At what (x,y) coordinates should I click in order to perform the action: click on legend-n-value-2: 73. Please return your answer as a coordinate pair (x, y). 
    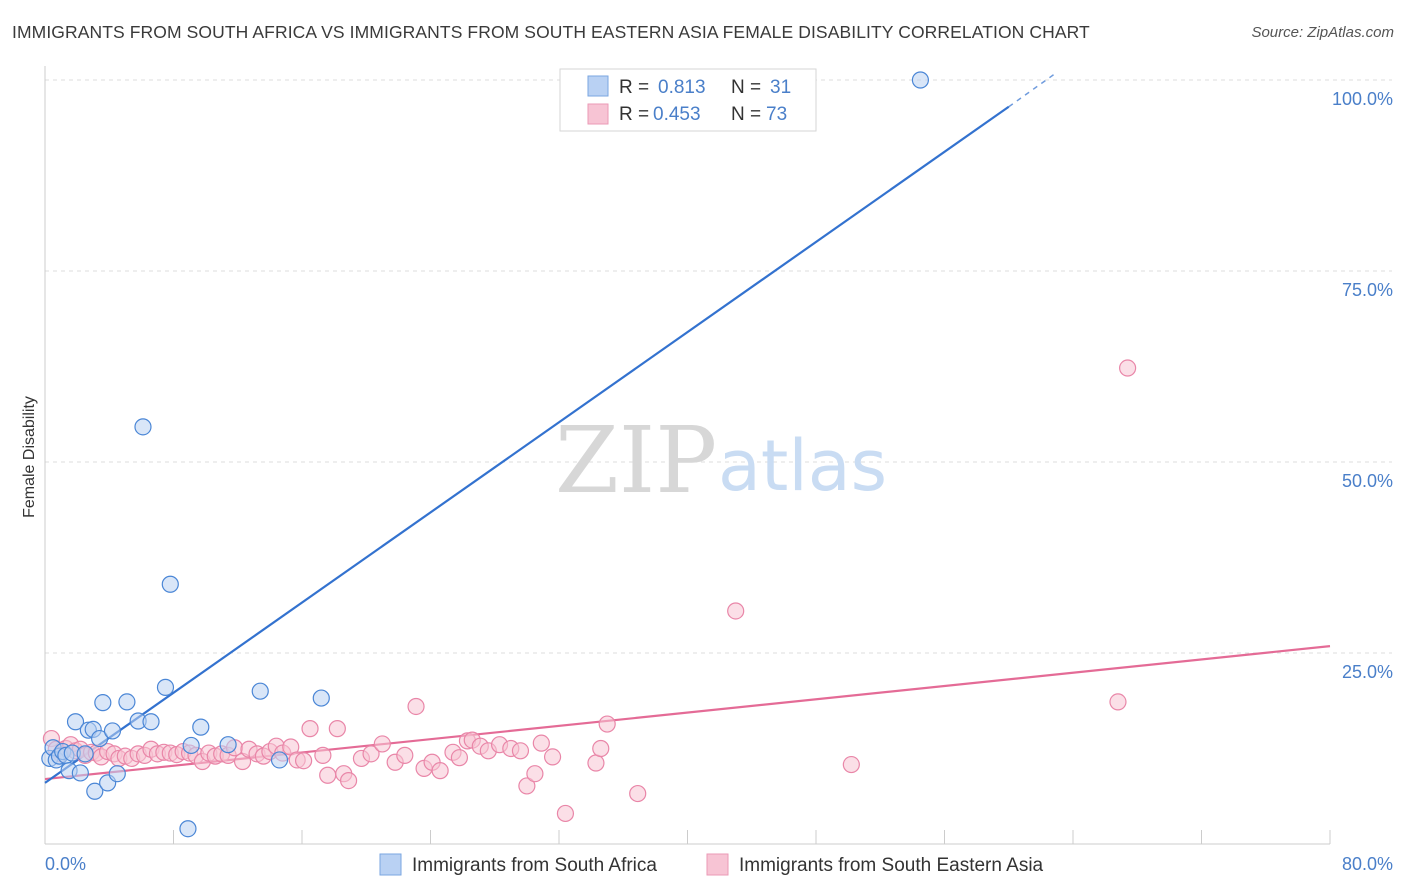
    Looking at the image, I should click on (776, 114).